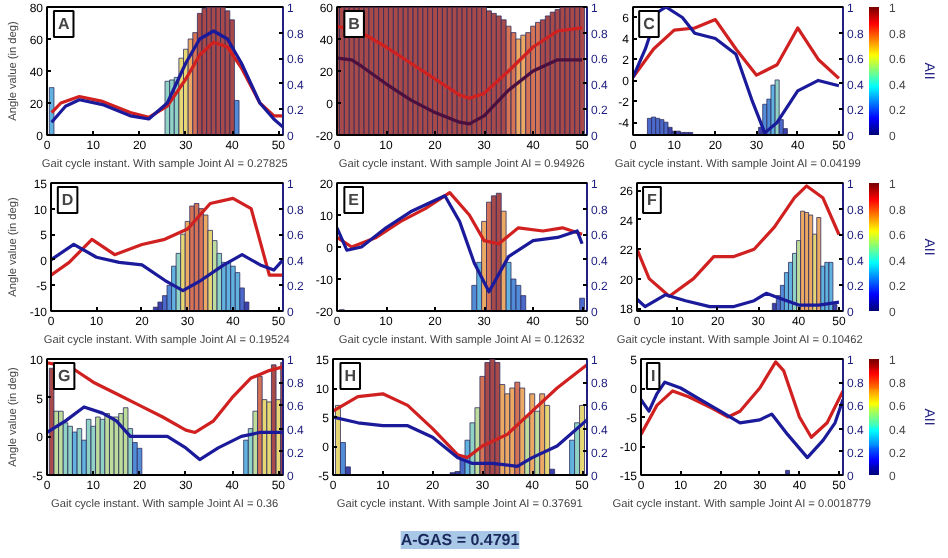 The width and height of the screenshot is (948, 558). I want to click on text: A, so click(63, 24).